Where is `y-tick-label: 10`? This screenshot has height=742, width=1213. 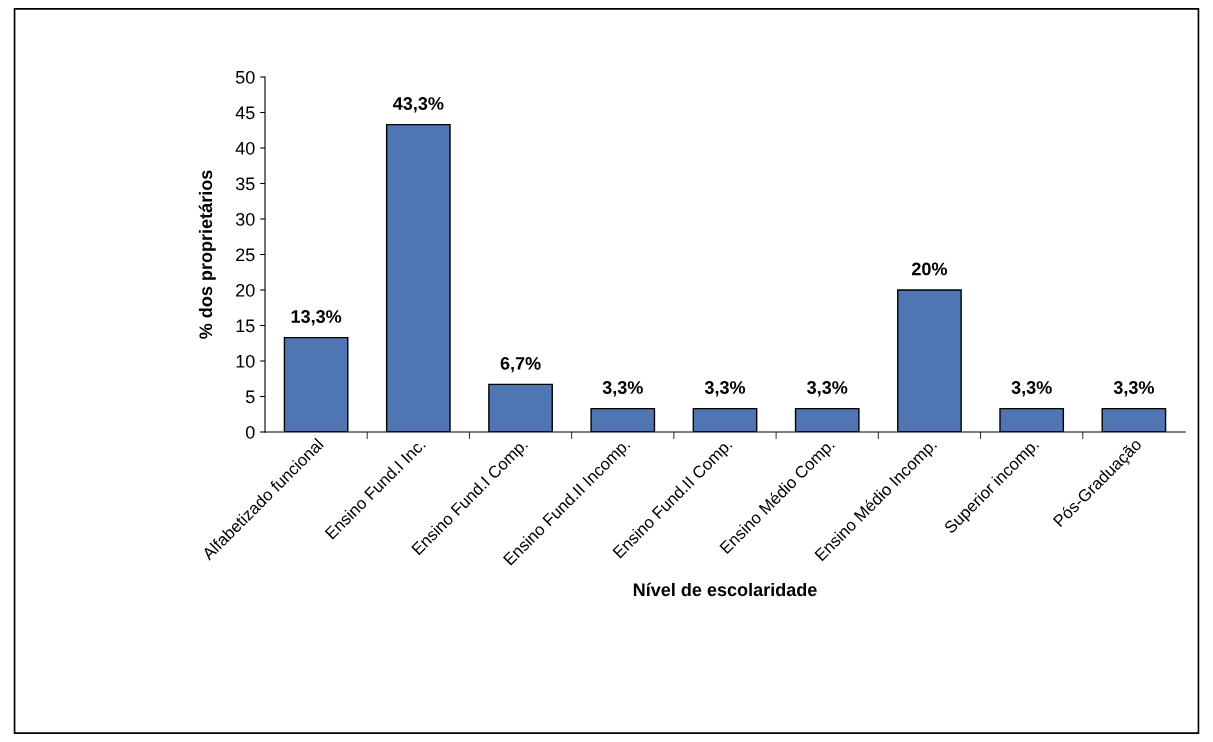 y-tick-label: 10 is located at coordinates (245, 361).